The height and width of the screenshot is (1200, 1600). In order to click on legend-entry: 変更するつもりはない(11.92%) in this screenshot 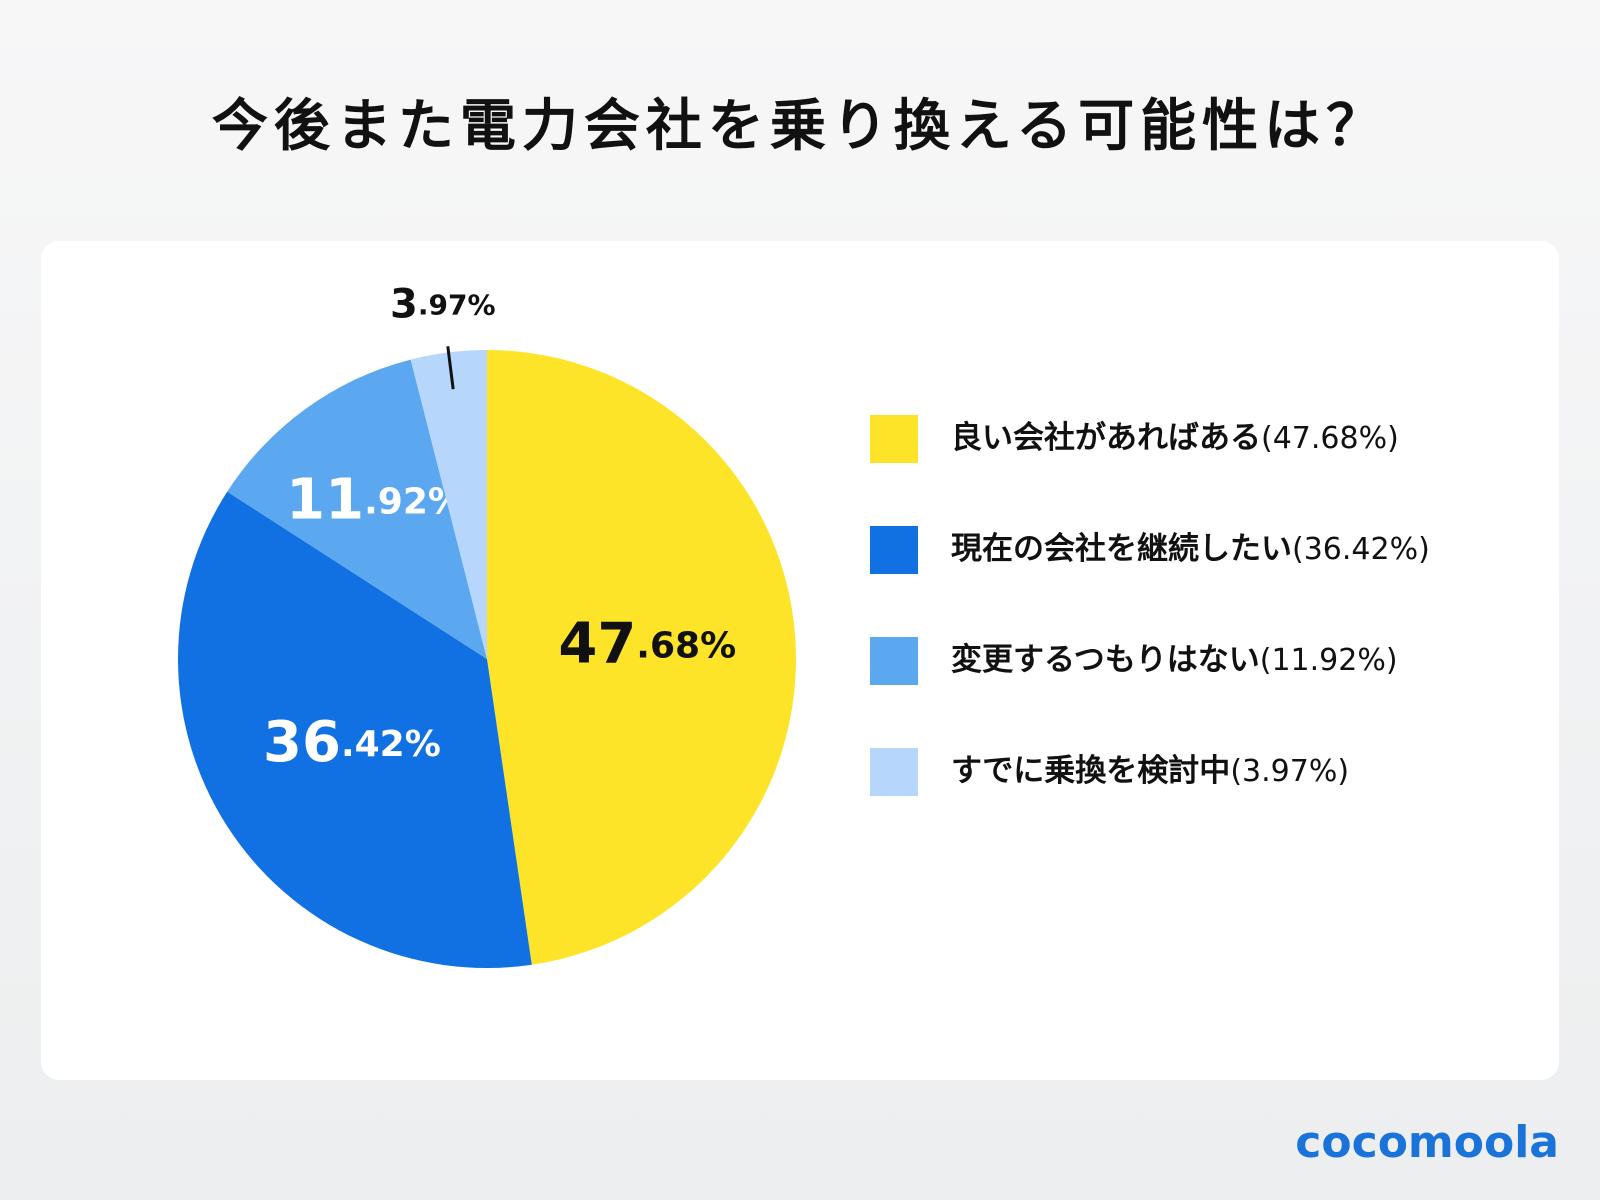, I will do `click(1174, 660)`.